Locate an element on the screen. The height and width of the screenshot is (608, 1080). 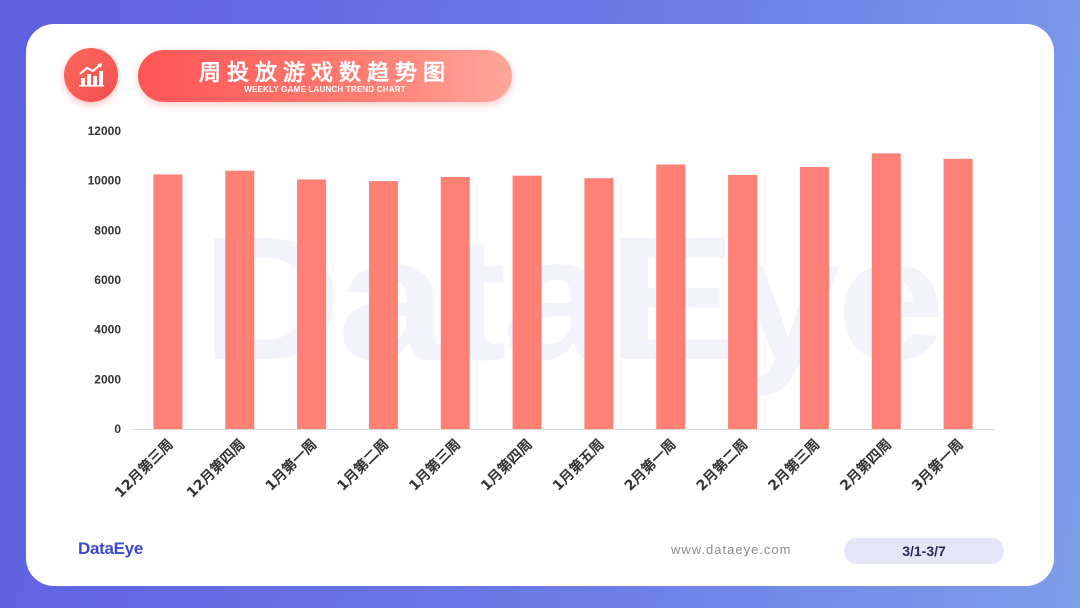
y-tick-label: 10000 is located at coordinates (105, 181).